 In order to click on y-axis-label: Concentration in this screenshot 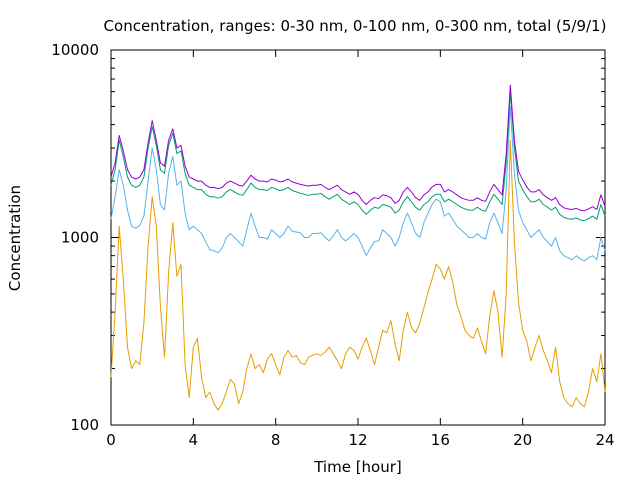, I will do `click(15, 238)`.